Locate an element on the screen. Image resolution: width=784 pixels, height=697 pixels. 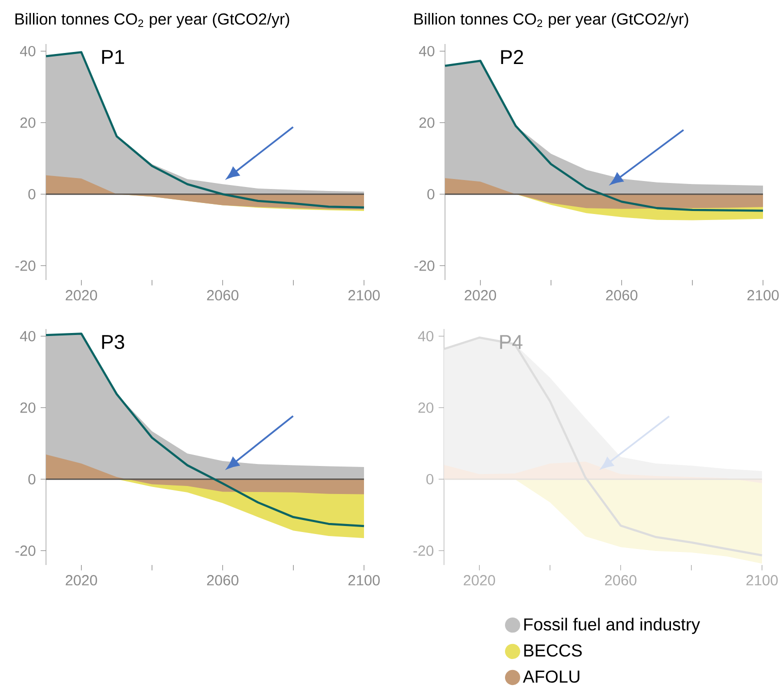
chart-title: P2 is located at coordinates (512, 57).